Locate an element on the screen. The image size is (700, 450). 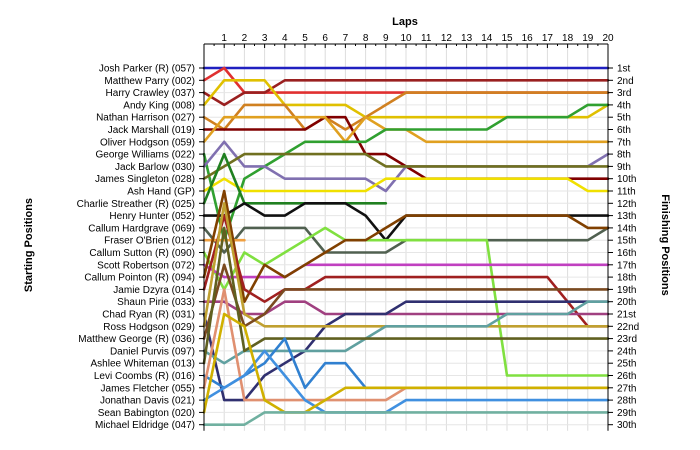
x-tick-label: 6 is located at coordinates (325, 38).